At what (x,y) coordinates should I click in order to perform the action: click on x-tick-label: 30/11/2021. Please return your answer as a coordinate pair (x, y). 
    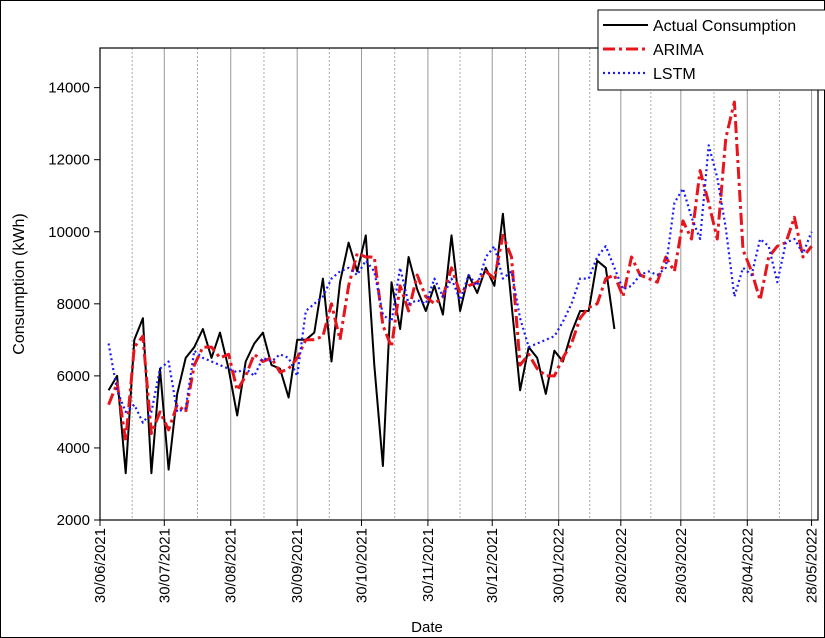
    Looking at the image, I should click on (428, 565).